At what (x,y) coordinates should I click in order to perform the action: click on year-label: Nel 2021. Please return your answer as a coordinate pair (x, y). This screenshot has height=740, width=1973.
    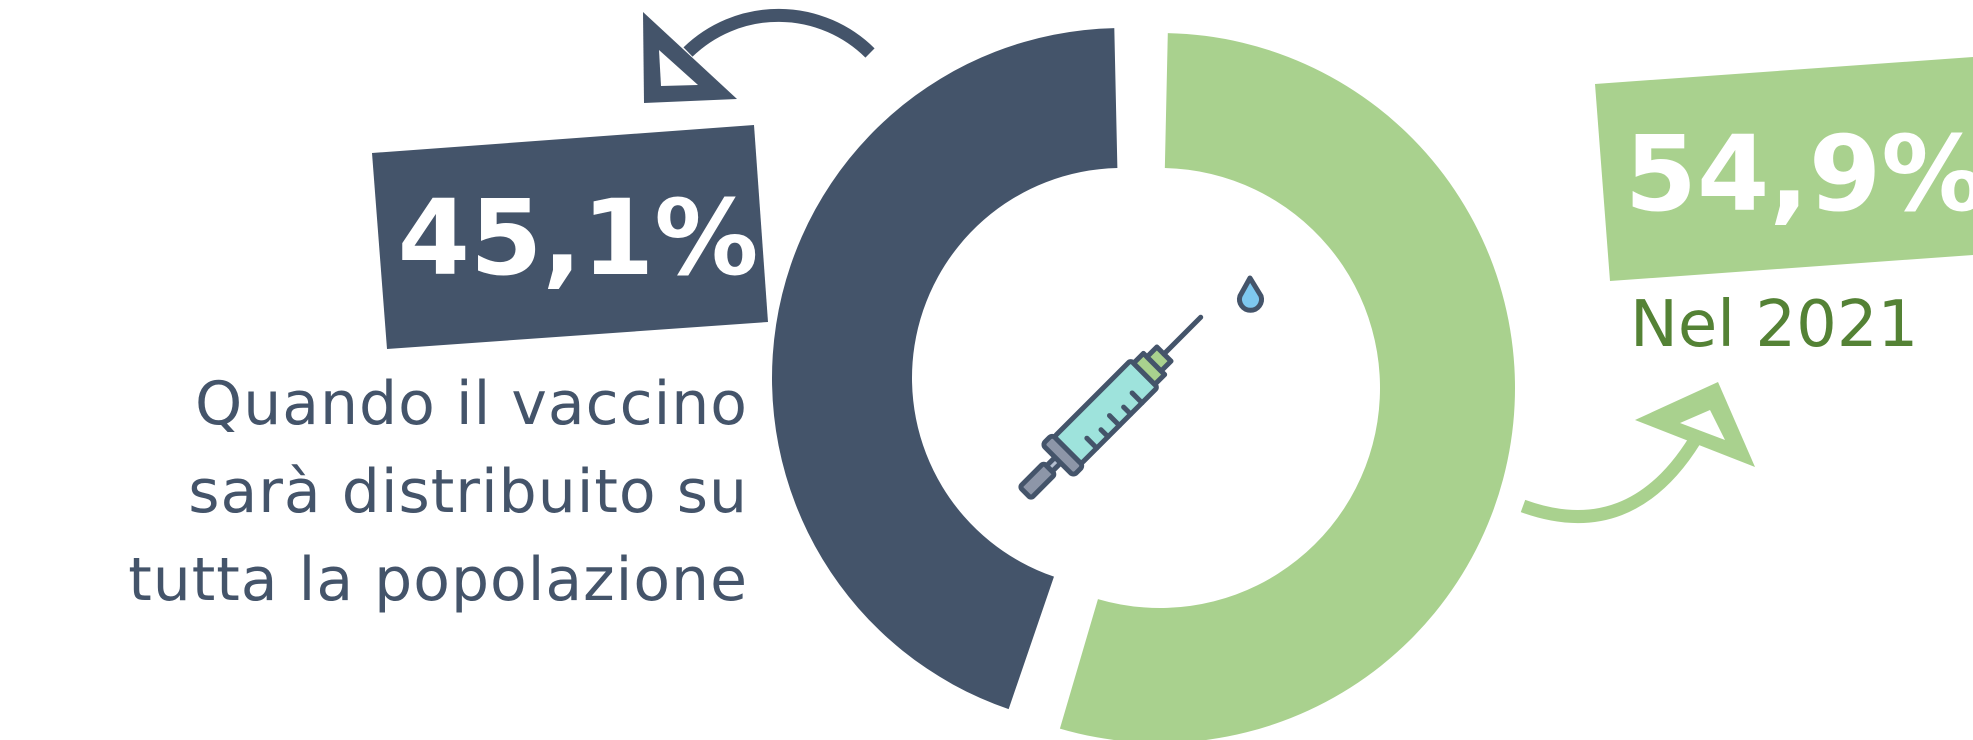
    Looking at the image, I should click on (1774, 325).